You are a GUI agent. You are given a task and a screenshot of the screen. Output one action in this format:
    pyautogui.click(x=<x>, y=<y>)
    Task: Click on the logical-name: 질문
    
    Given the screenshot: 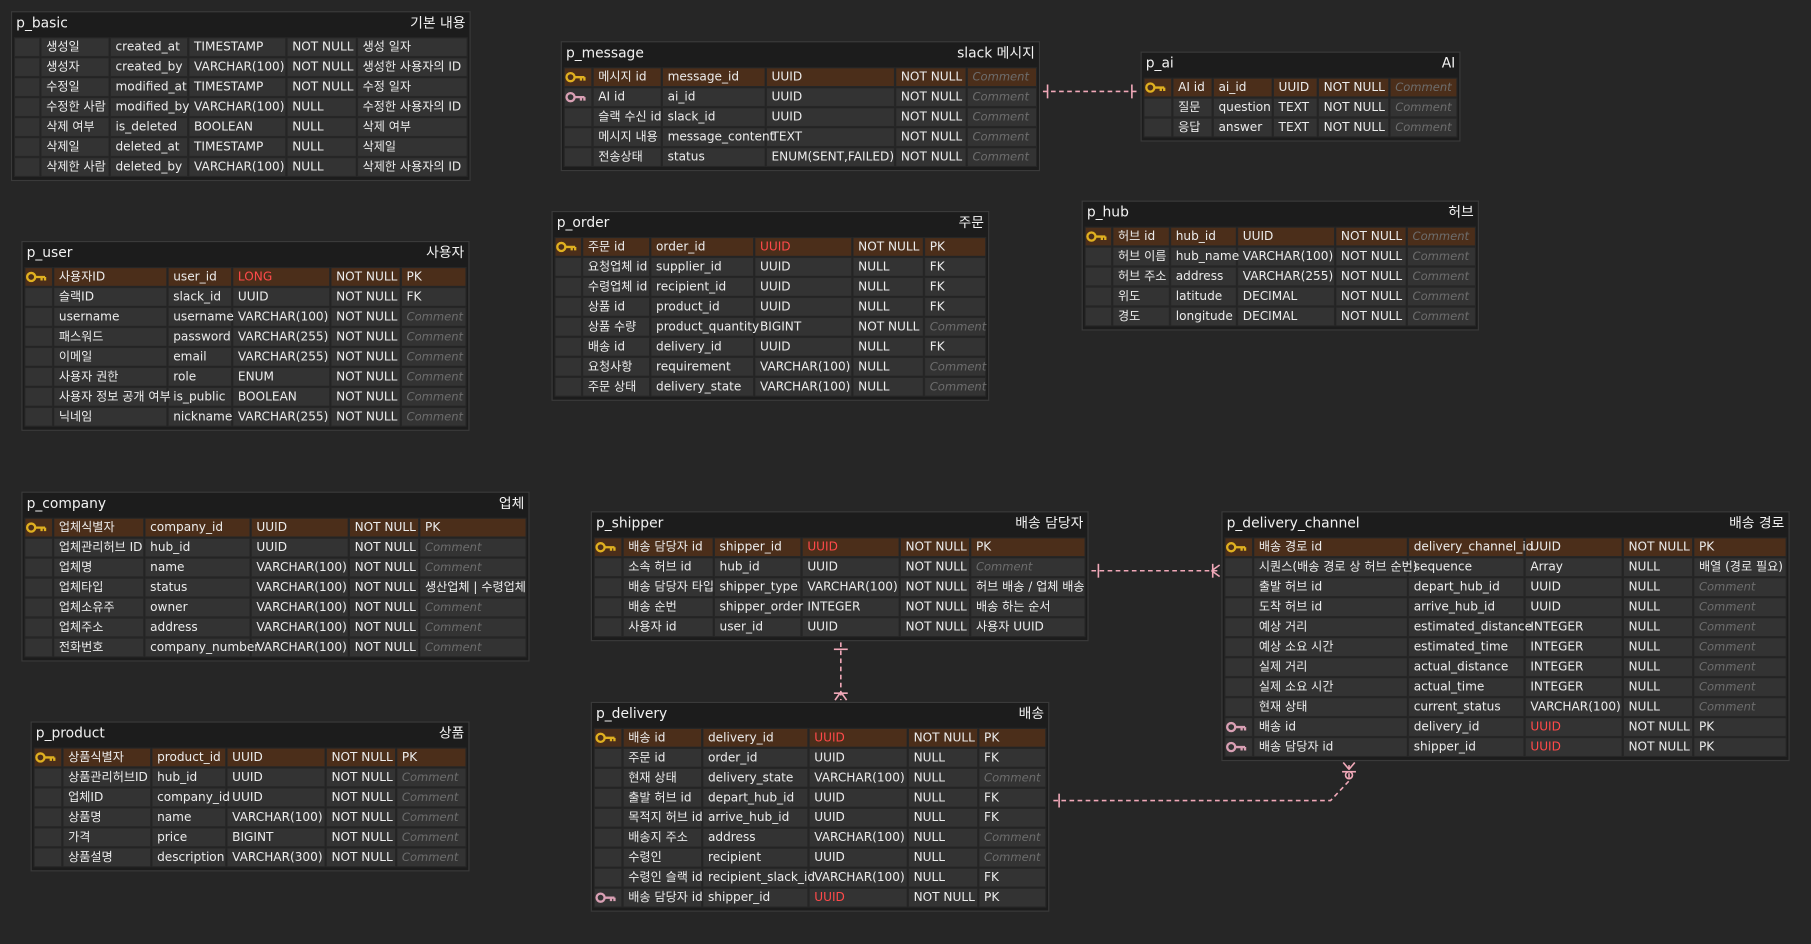 What is the action you would take?
    pyautogui.click(x=1189, y=107)
    